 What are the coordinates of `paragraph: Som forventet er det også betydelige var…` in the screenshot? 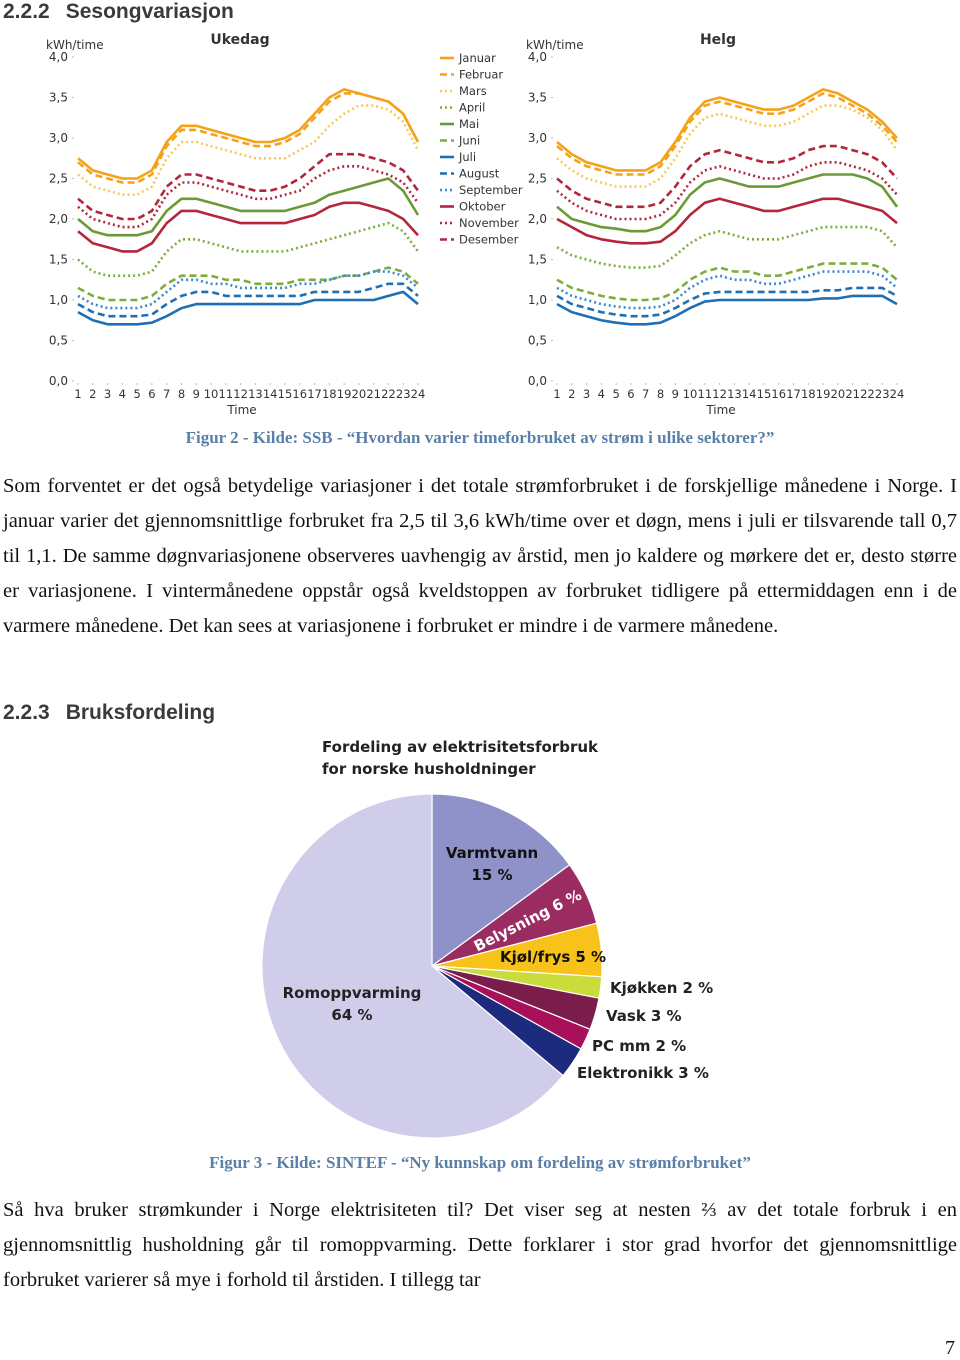 It's located at (480, 556).